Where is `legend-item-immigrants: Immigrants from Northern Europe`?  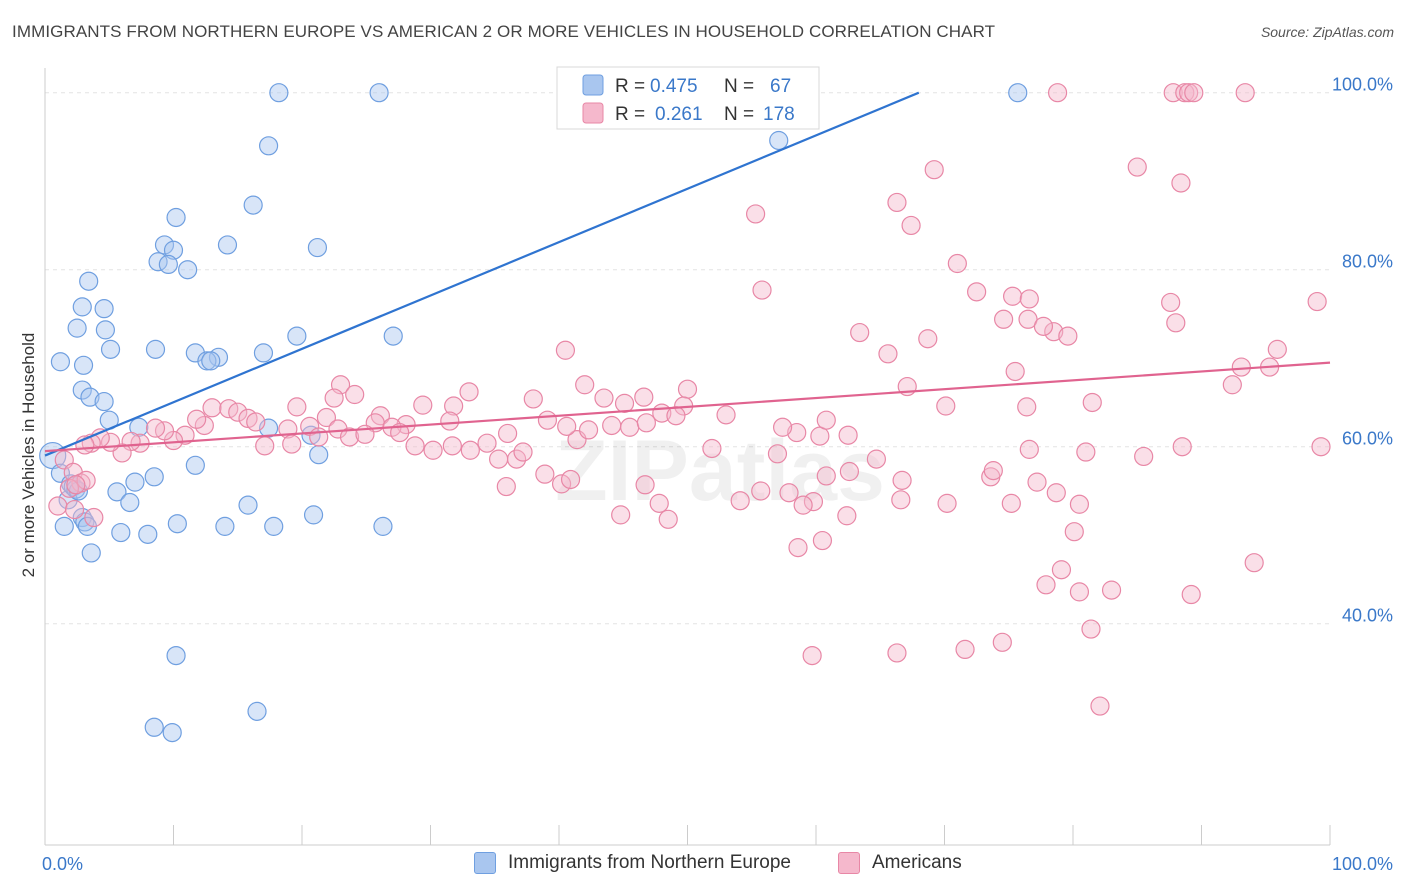 legend-item-immigrants: Immigrants from Northern Europe is located at coordinates (632, 863).